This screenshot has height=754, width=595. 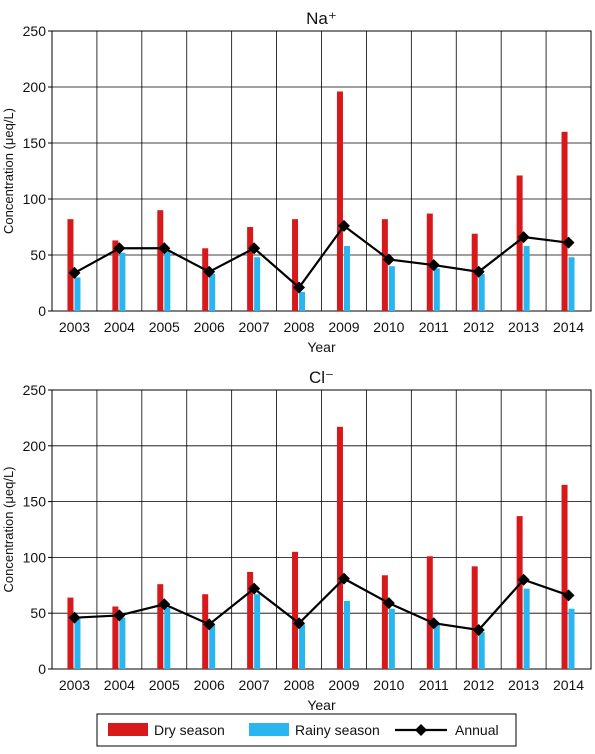 What do you see at coordinates (343, 327) in the screenshot?
I see `x-tick-label: 2009` at bounding box center [343, 327].